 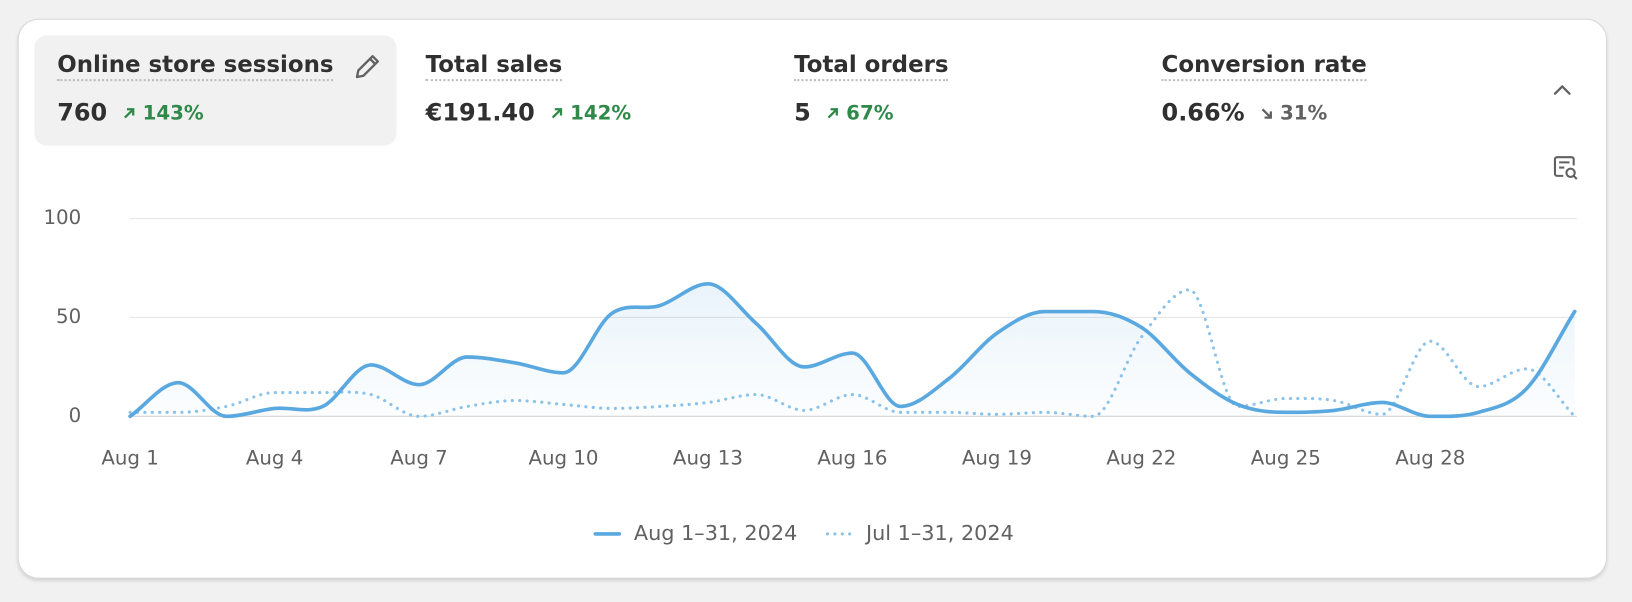 I want to click on metric-tile: Conversion rate 0.66% 31%, so click(x=1320, y=90).